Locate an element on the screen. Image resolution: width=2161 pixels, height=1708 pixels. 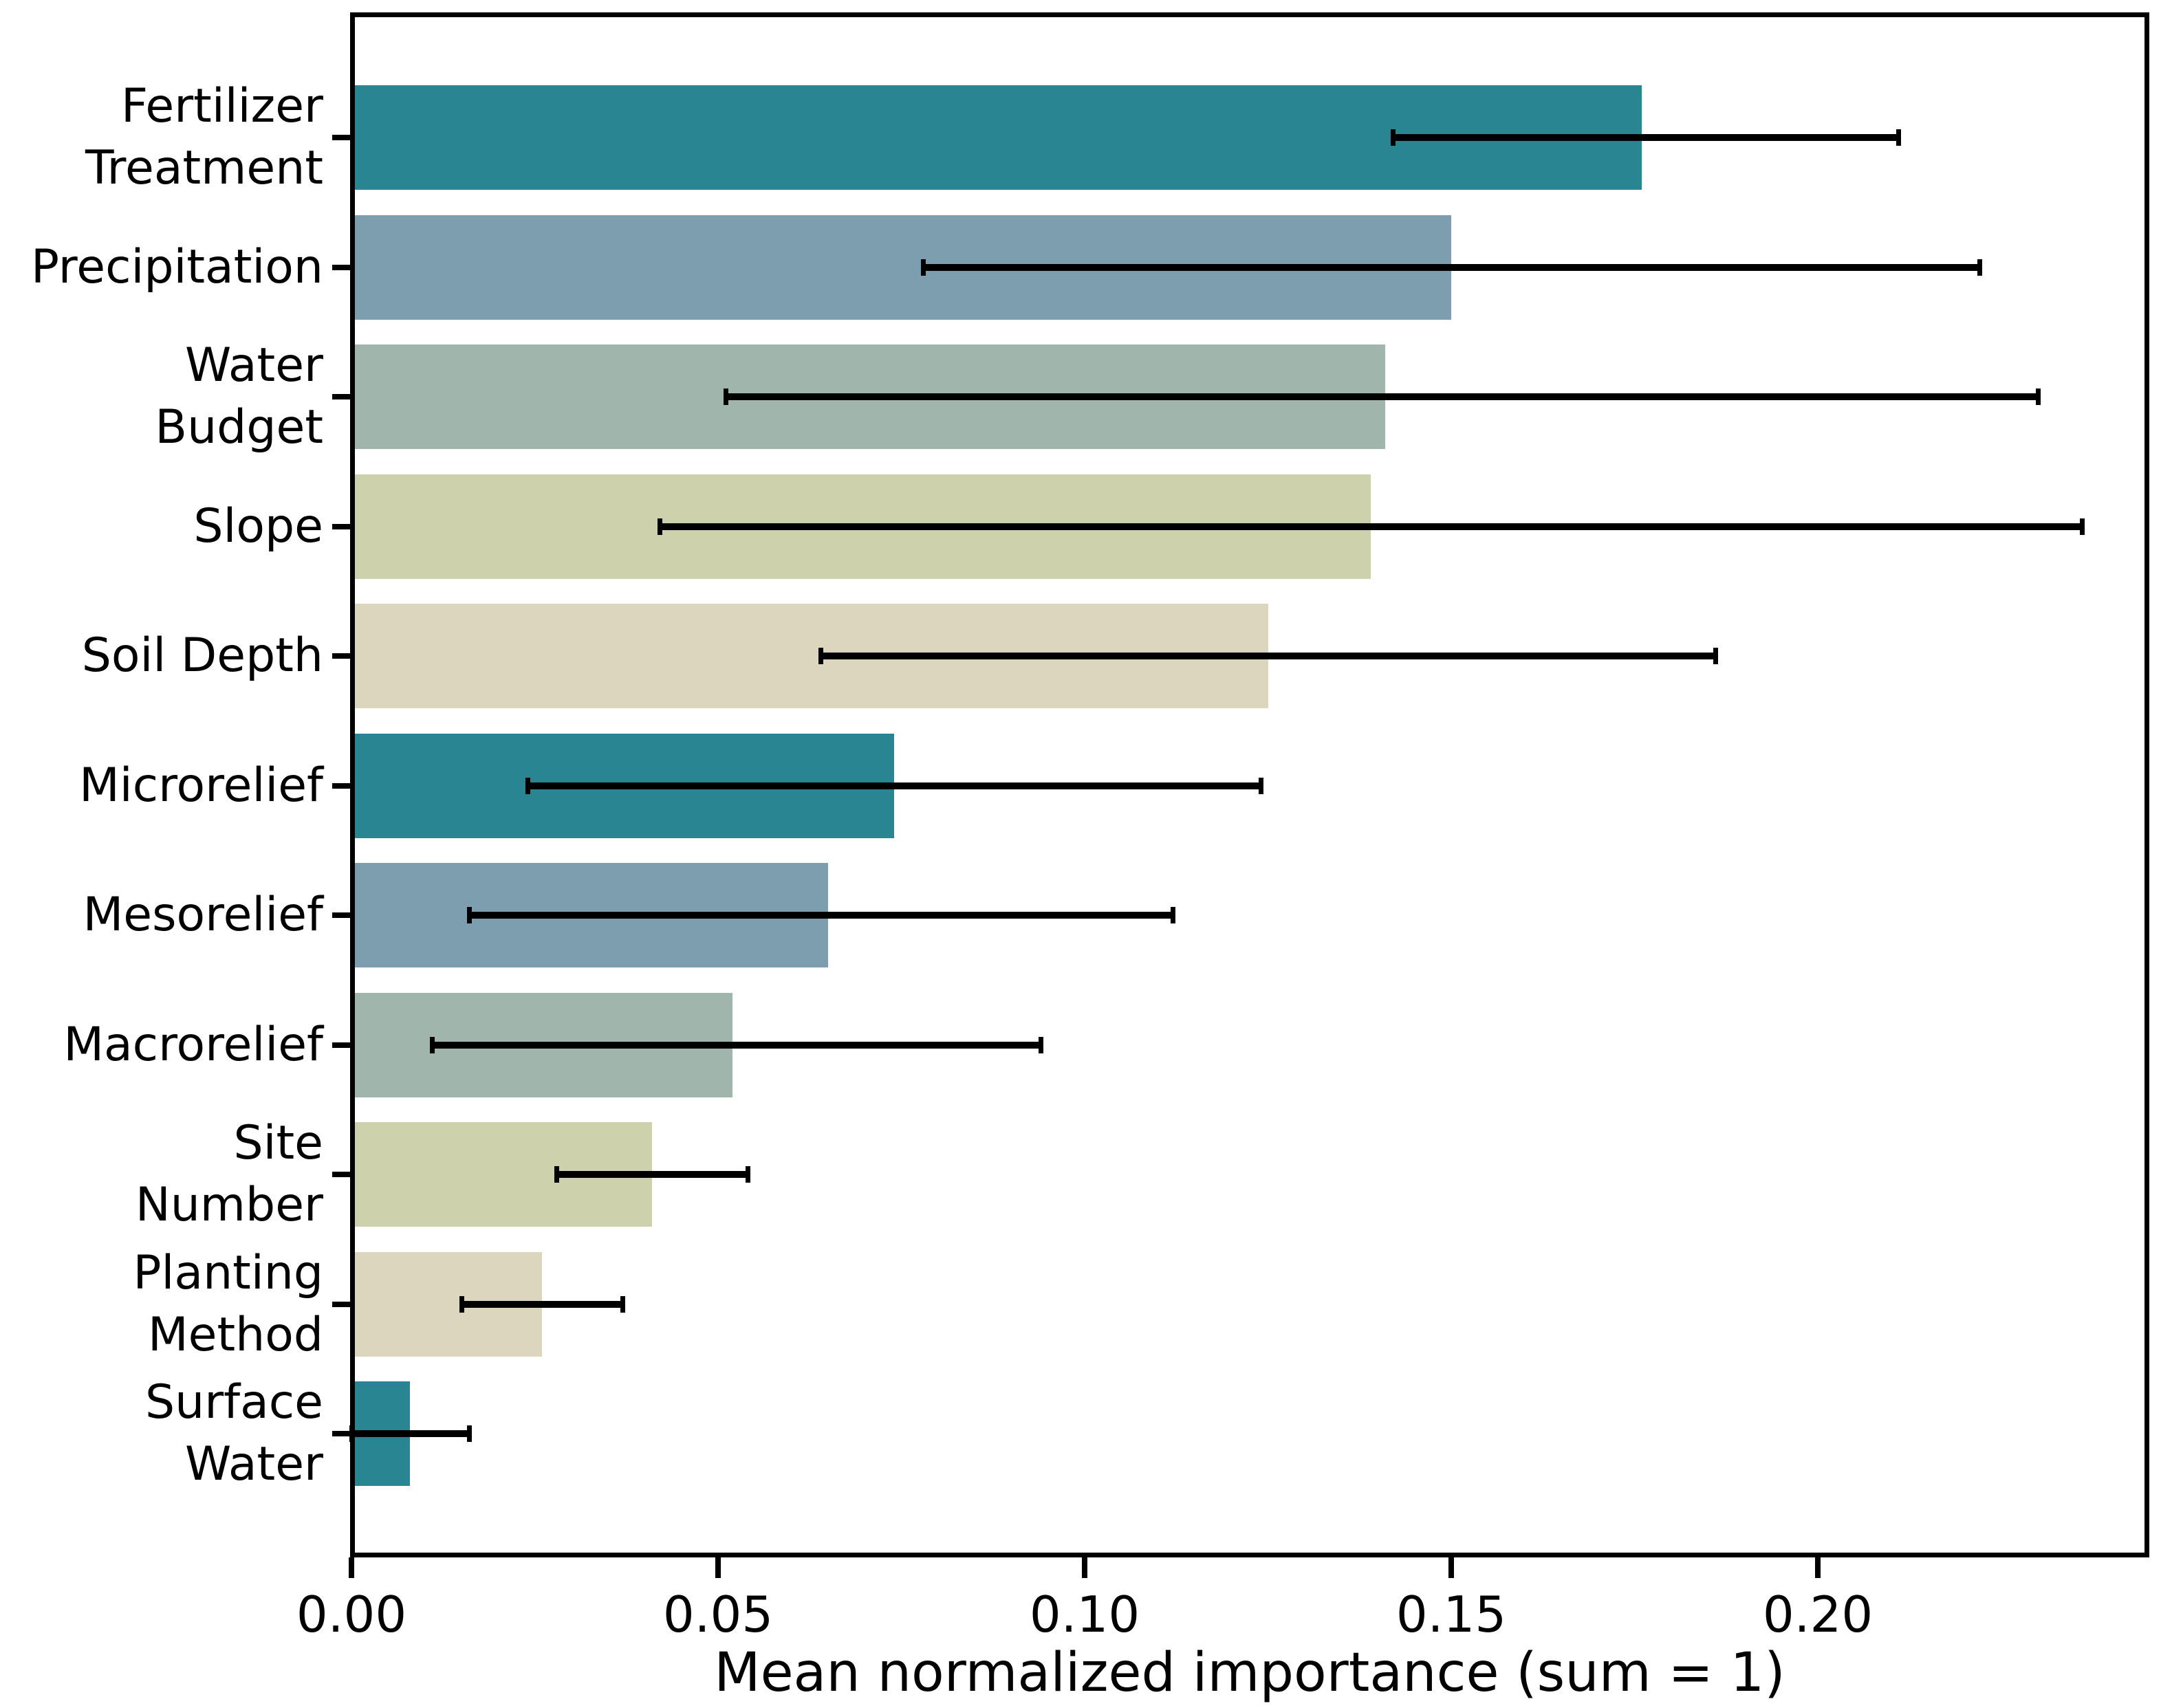
error-cap-high-macrorelief is located at coordinates (1041, 1044).